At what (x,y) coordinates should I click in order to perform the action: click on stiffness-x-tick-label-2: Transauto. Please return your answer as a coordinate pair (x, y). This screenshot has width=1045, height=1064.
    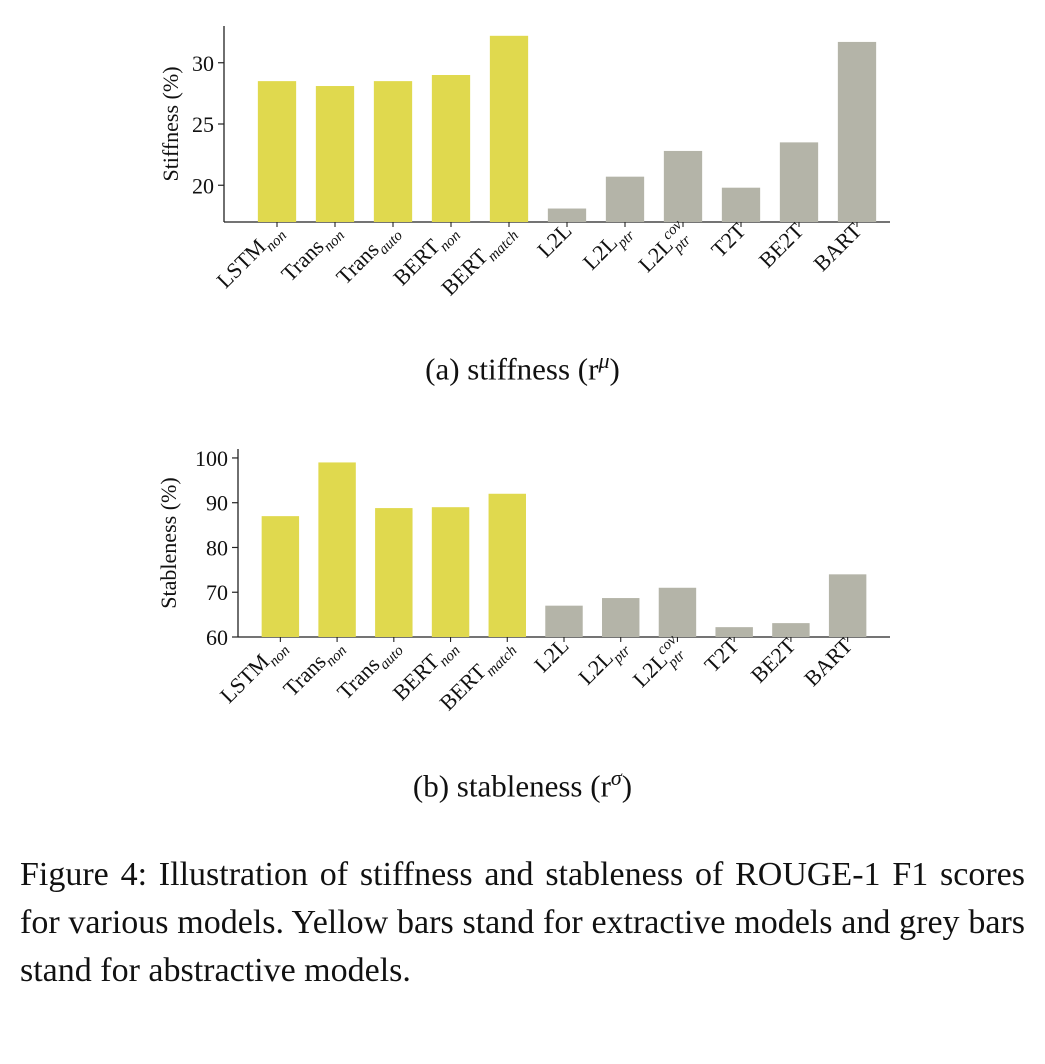
    Looking at the image, I should click on (368, 255).